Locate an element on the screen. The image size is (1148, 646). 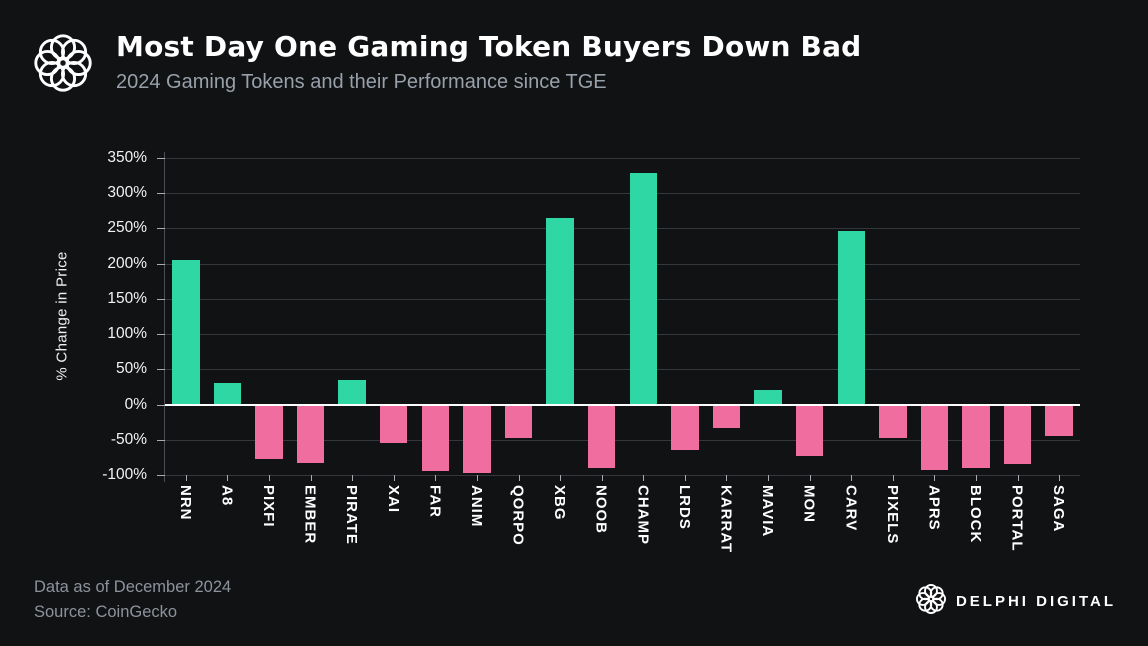
bar-ANIM is located at coordinates (477, 438).